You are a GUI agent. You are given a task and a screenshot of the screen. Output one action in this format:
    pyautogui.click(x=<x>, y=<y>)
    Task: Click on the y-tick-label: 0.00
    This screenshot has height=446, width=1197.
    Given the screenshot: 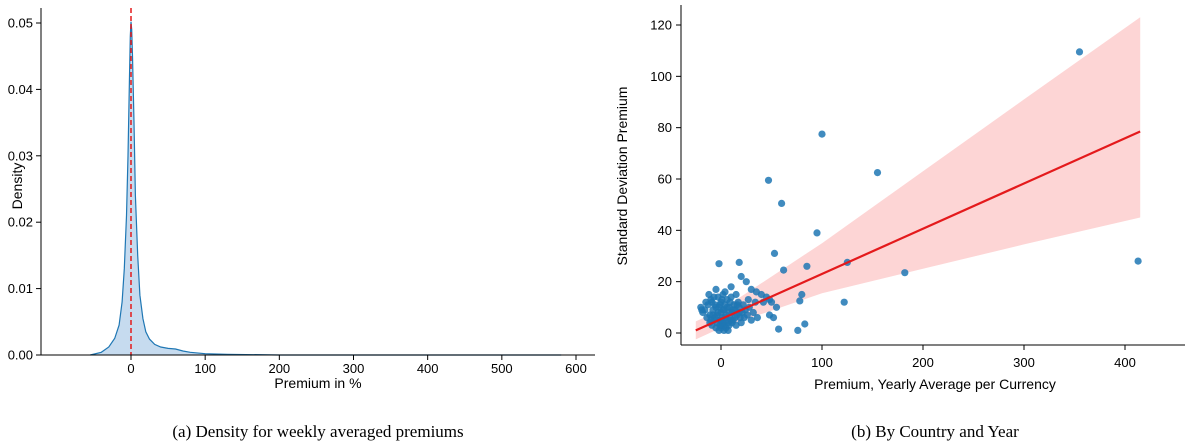 What is the action you would take?
    pyautogui.click(x=20, y=355)
    